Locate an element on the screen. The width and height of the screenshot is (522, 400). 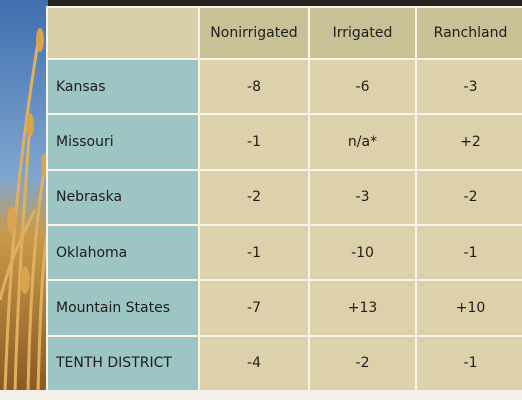
value-cell: +2 is located at coordinates (468, 142).